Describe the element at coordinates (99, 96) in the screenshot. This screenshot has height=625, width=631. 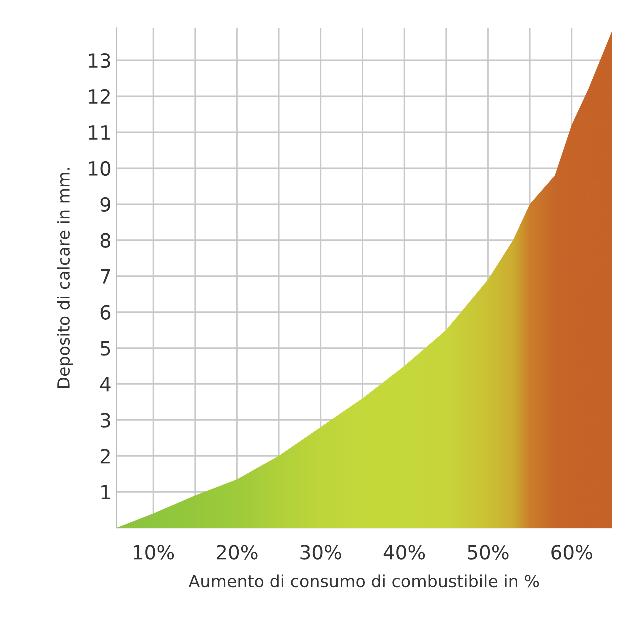
I see `y-tick-label: 12` at that location.